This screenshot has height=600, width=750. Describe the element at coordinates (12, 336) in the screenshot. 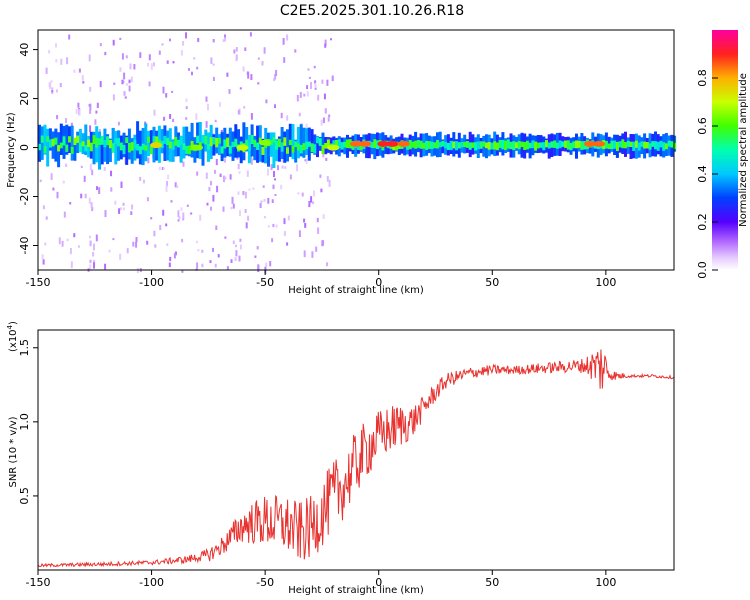

I see `svg-text: (x104)` at that location.